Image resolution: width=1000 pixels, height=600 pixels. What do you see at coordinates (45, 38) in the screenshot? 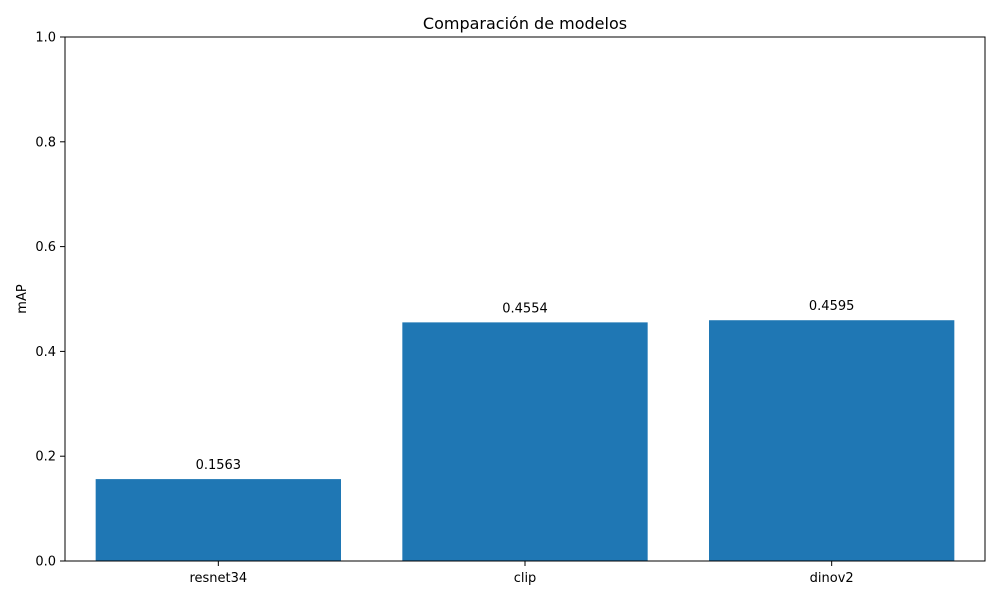
I see `y-tick-label: 1.0` at bounding box center [45, 38].